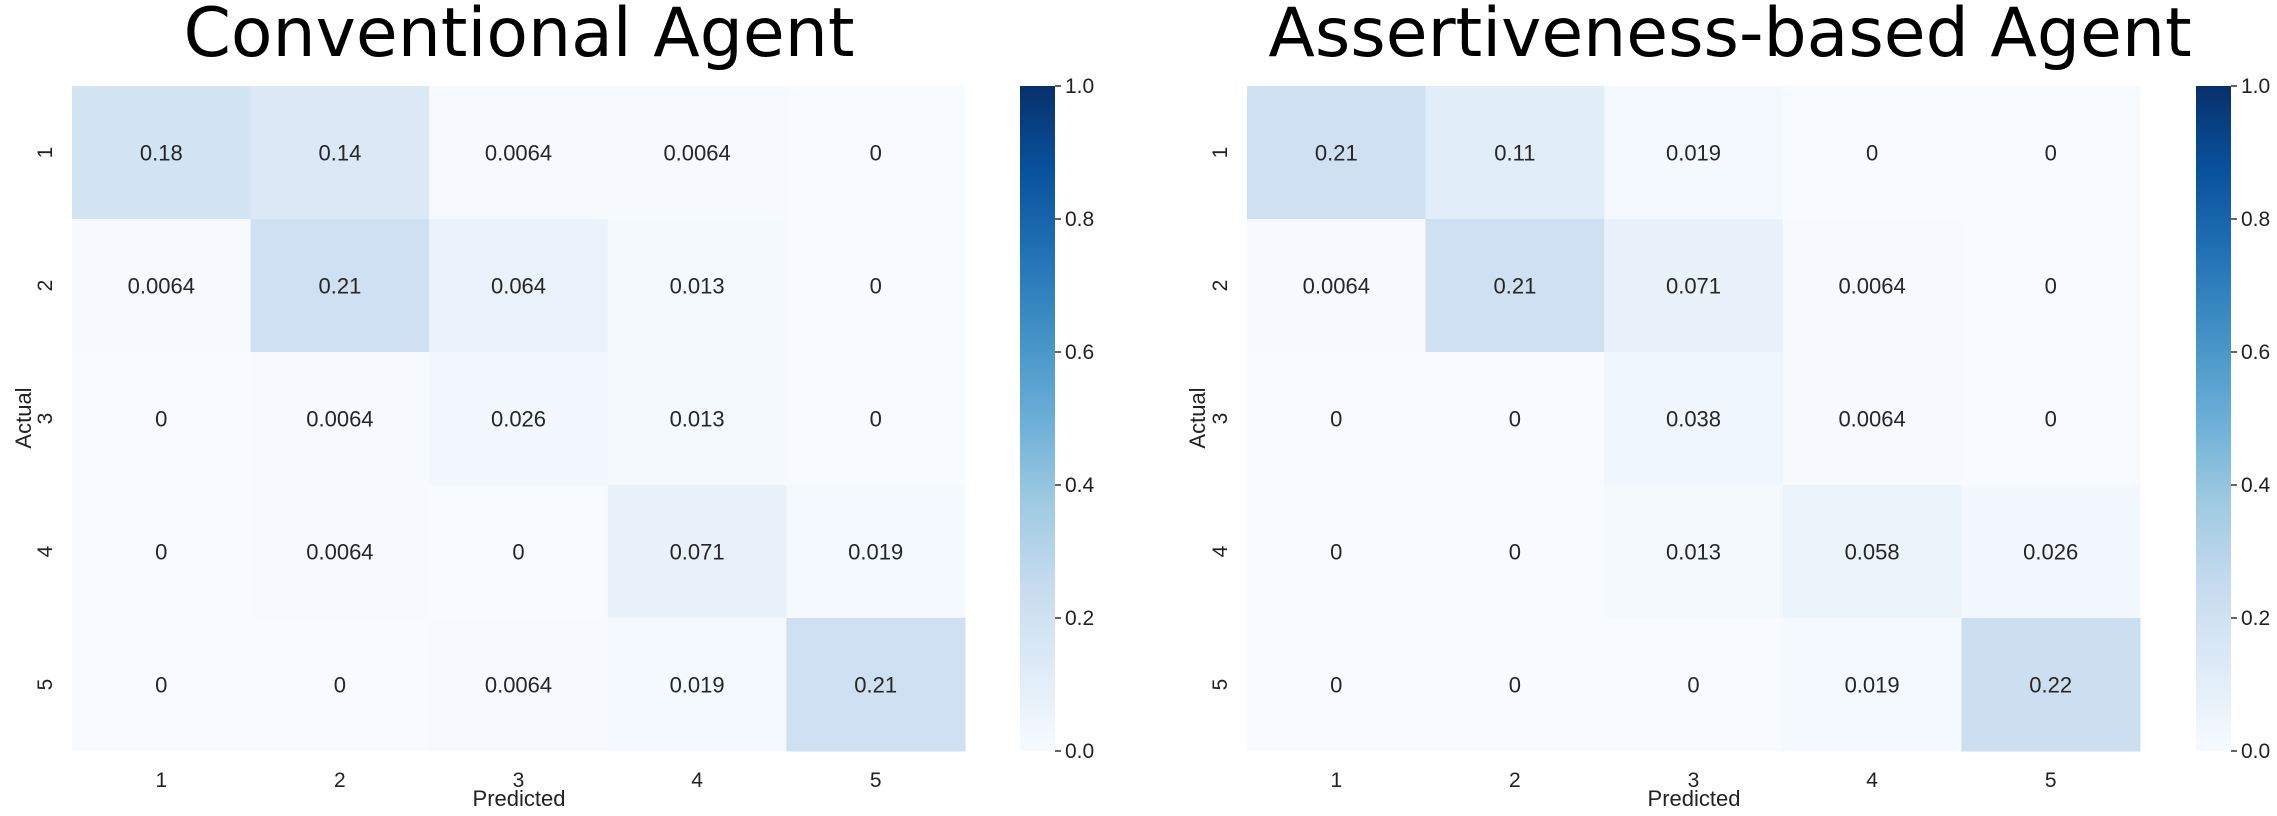  What do you see at coordinates (518, 286) in the screenshot?
I see `cell-value-label: 0.064` at bounding box center [518, 286].